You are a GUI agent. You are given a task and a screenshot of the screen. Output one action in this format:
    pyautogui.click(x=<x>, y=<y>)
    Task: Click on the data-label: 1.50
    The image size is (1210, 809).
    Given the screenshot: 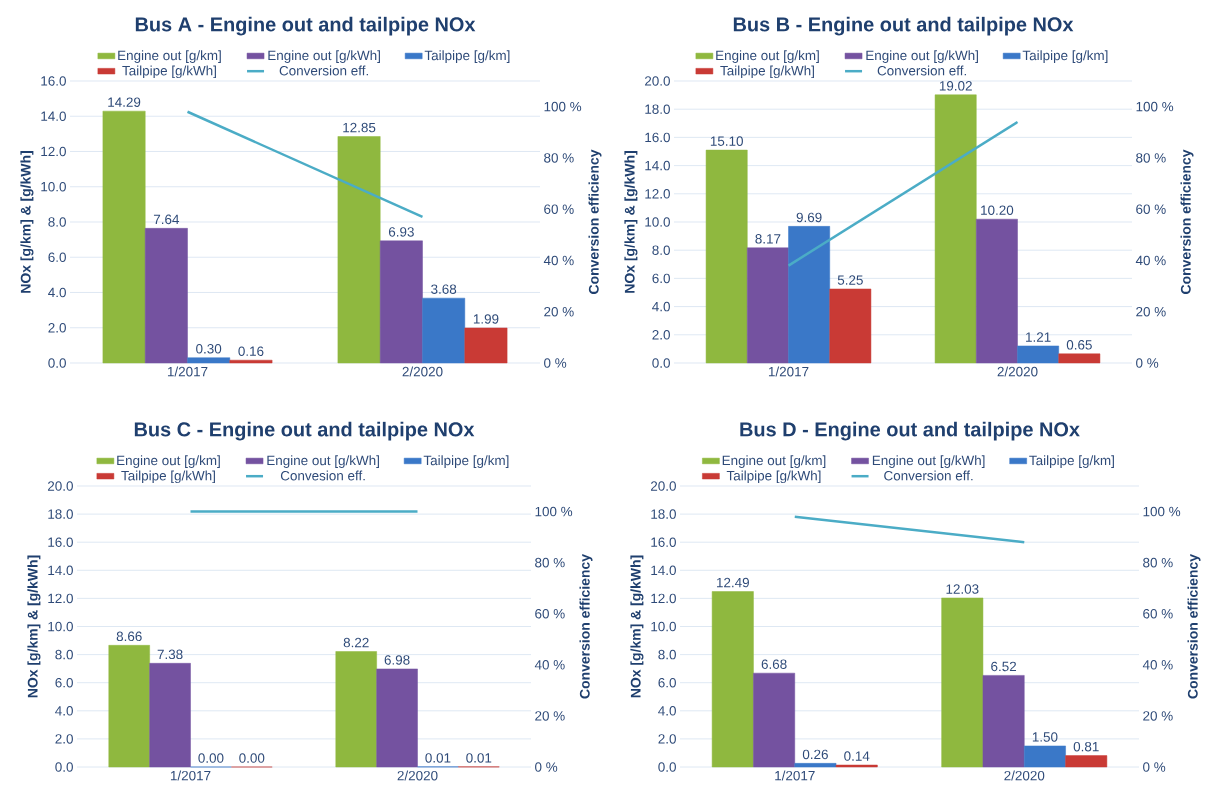 What is the action you would take?
    pyautogui.click(x=1045, y=737)
    